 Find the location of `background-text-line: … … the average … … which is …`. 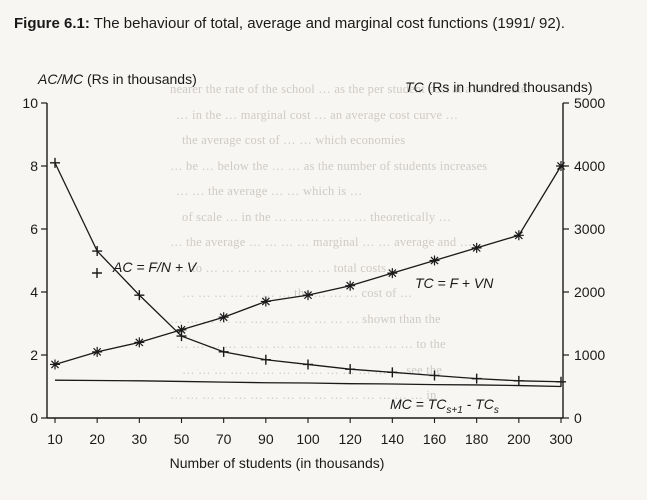

background-text-line: … … the average … … which is … is located at coordinates (269, 191).